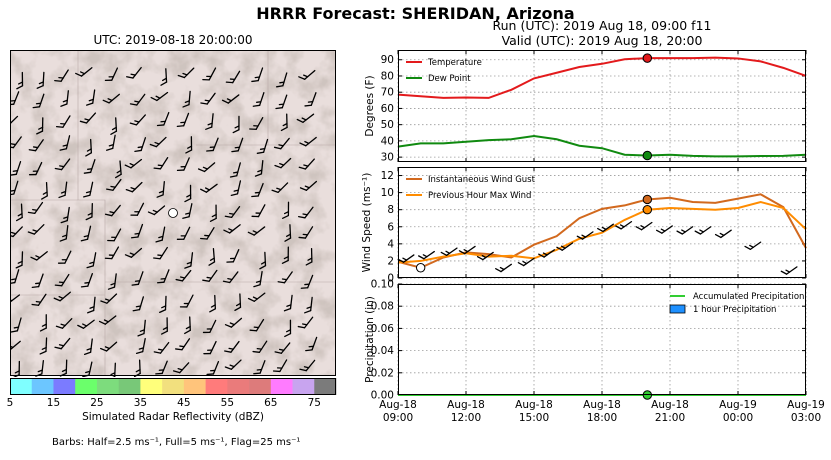  I want to click on station-marker, so click(173, 213).